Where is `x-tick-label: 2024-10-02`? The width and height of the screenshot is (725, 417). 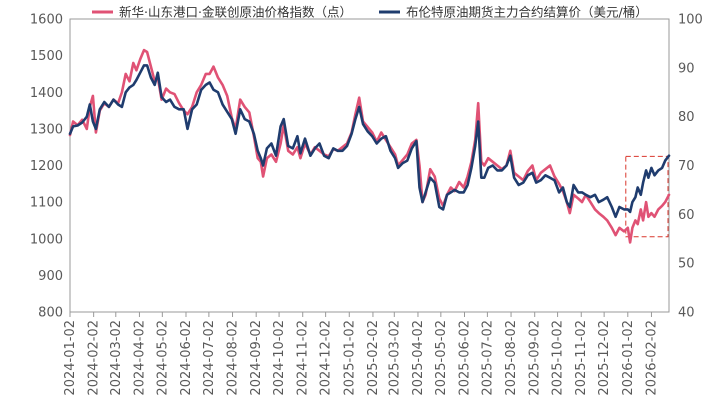
x-tick-label: 2024-10-02 is located at coordinates (279, 358).